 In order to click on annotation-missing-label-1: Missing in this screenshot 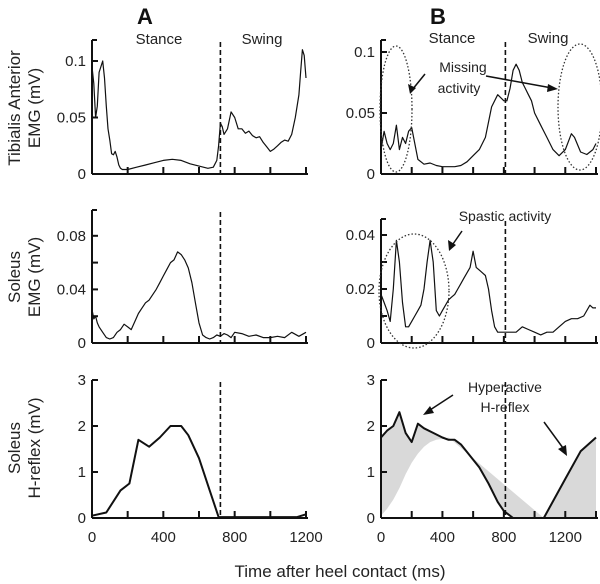, I will do `click(462, 67)`.